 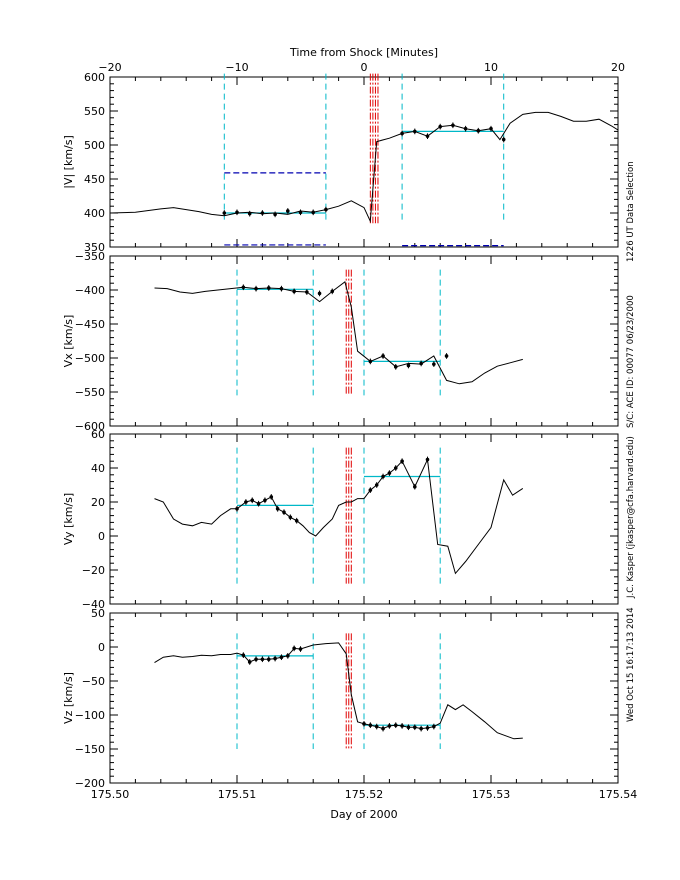 What do you see at coordinates (90, 715) in the screenshot?
I see `y-tick-label: −100` at bounding box center [90, 715].